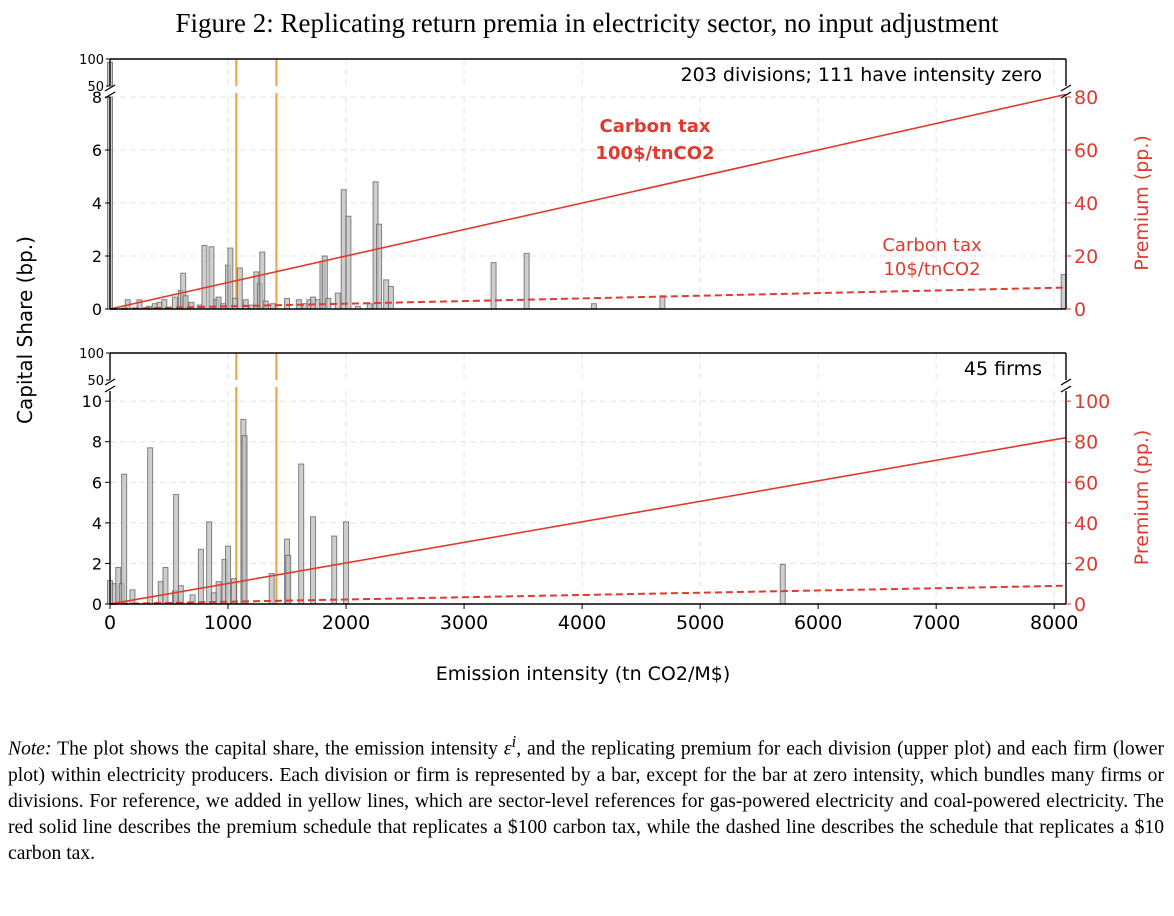 The image size is (1174, 916). What do you see at coordinates (1086, 443) in the screenshot?
I see `lower-premium-tick-label: 80` at bounding box center [1086, 443].